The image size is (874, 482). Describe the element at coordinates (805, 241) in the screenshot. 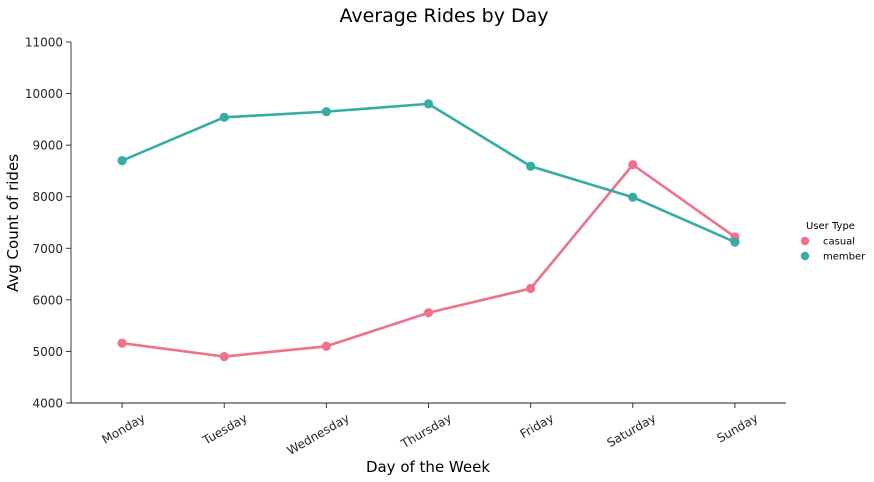

I see `legend-marker-casual` at that location.